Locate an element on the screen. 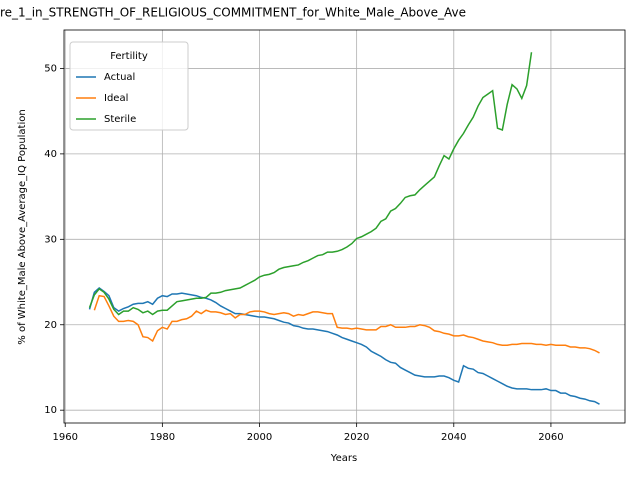 The height and width of the screenshot is (480, 640). y-tick-label: 10 is located at coordinates (50, 410).